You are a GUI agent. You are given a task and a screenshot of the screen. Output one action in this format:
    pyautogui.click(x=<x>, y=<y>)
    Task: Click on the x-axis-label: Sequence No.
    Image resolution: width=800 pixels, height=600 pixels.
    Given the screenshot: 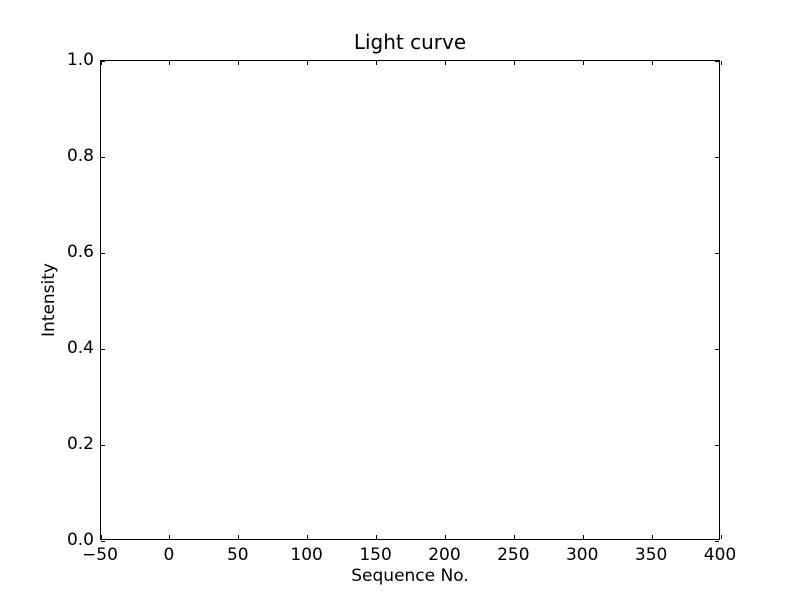 What is the action you would take?
    pyautogui.click(x=410, y=576)
    